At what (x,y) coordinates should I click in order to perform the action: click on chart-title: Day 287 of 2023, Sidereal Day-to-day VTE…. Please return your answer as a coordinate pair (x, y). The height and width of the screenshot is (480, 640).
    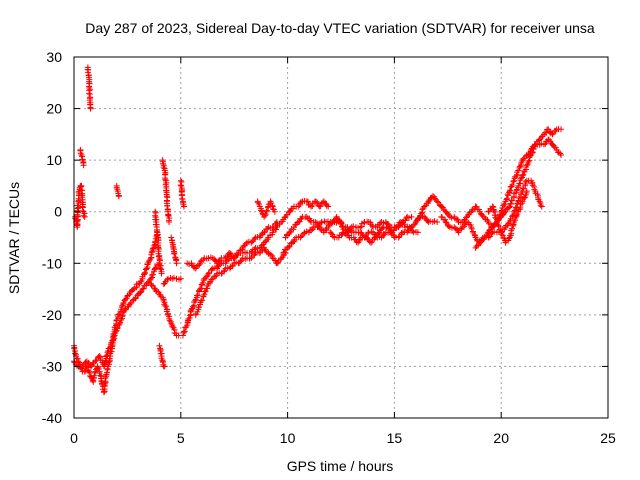
    Looking at the image, I should click on (340, 28).